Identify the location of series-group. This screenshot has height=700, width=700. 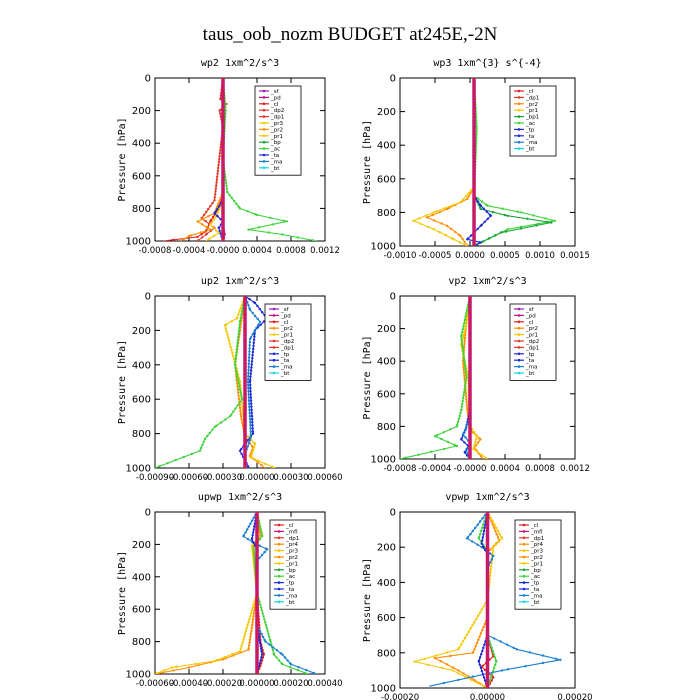
(444, 377).